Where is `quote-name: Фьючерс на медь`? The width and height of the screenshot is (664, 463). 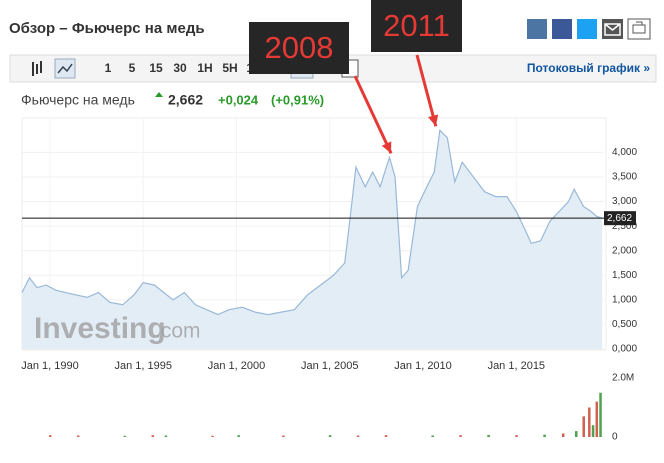 quote-name: Фьючерс на медь is located at coordinates (78, 100).